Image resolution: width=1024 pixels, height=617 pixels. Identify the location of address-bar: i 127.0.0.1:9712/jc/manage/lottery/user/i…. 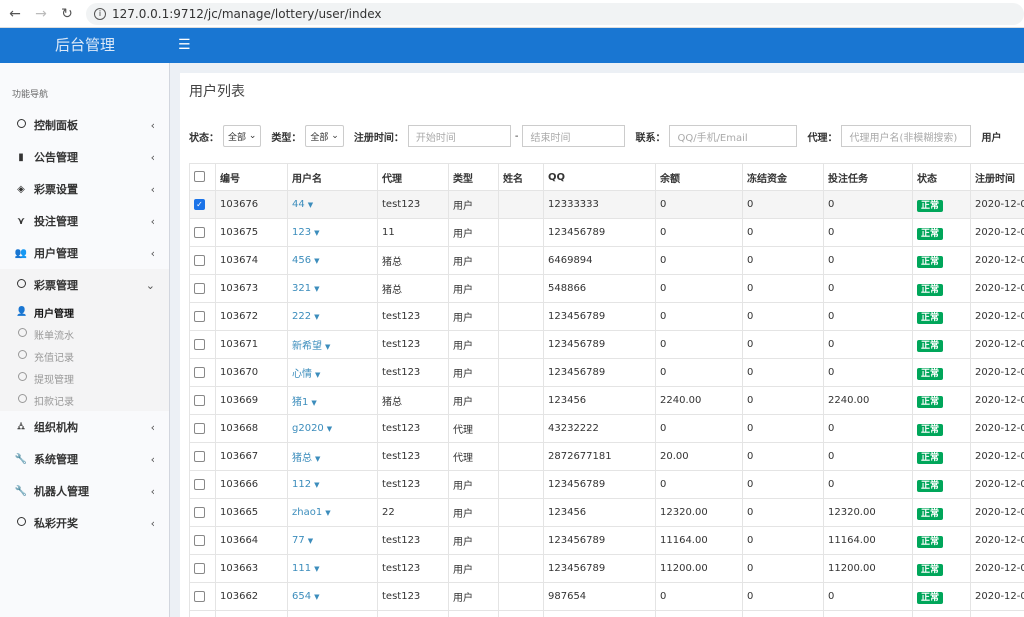
(555, 13).